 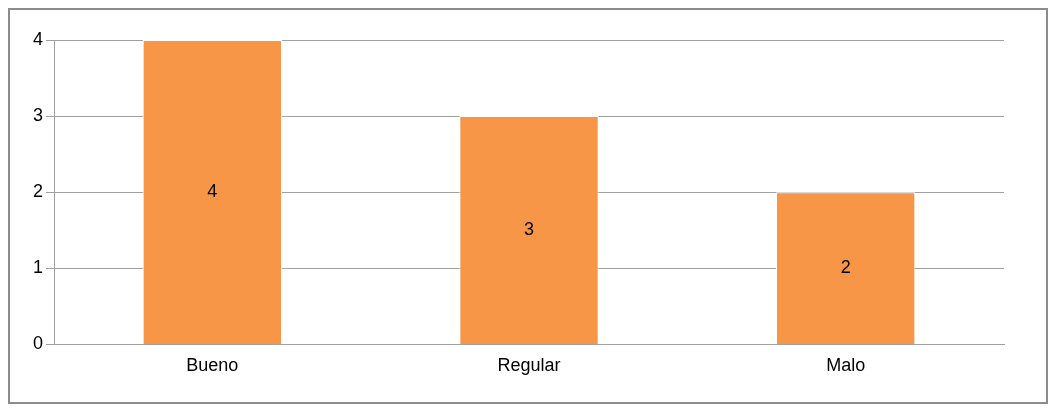 I want to click on x-tick-label: Bueno, so click(x=212, y=365).